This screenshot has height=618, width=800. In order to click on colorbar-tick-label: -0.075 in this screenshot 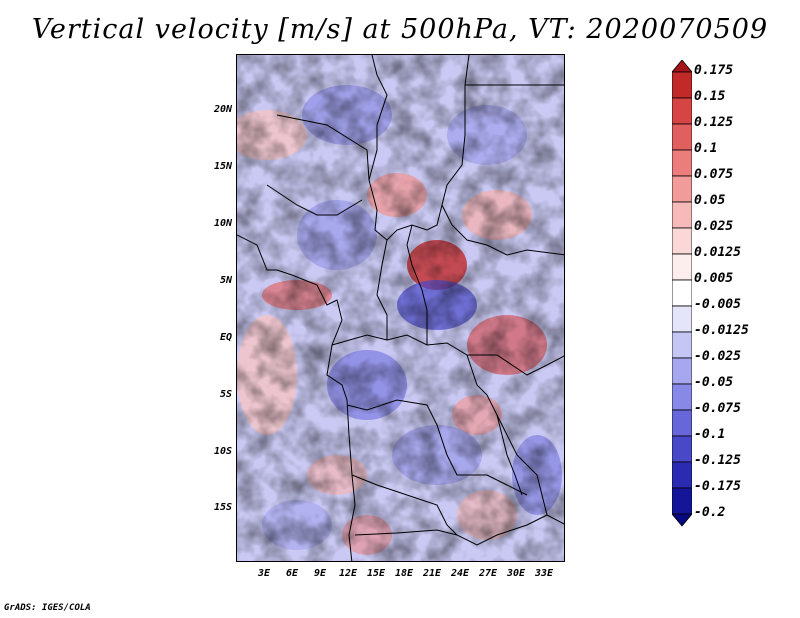, I will do `click(717, 408)`.